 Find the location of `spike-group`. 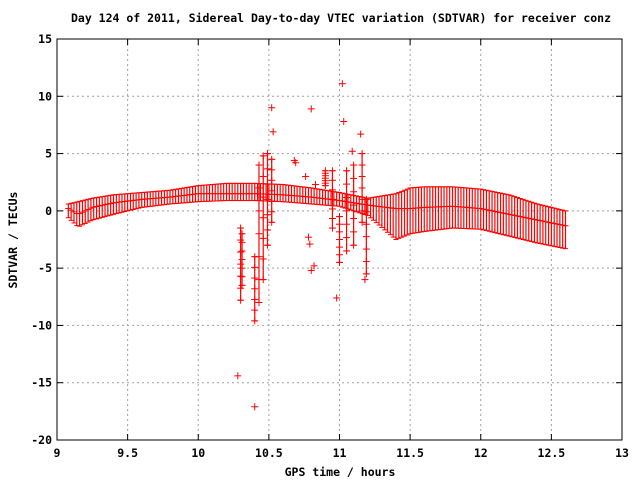

spike-group is located at coordinates (303, 237).